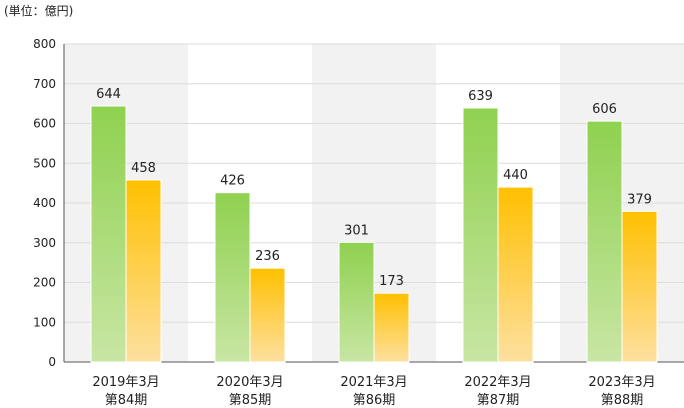 This screenshot has width=684, height=408. I want to click on x-tick-label: 2020年3月, so click(249, 382).